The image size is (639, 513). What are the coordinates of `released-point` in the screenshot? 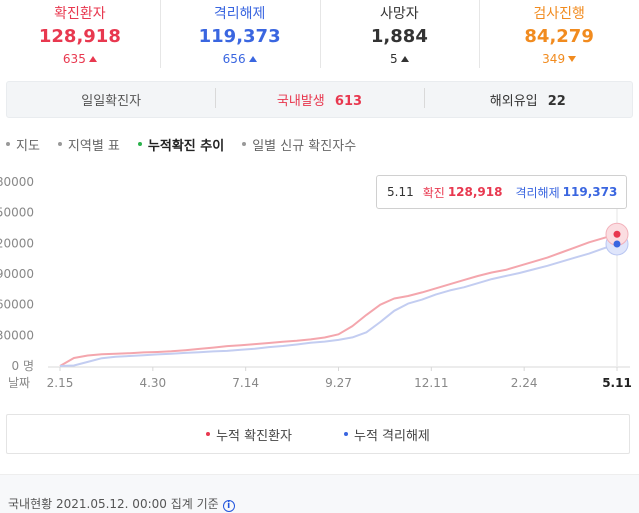 It's located at (617, 244).